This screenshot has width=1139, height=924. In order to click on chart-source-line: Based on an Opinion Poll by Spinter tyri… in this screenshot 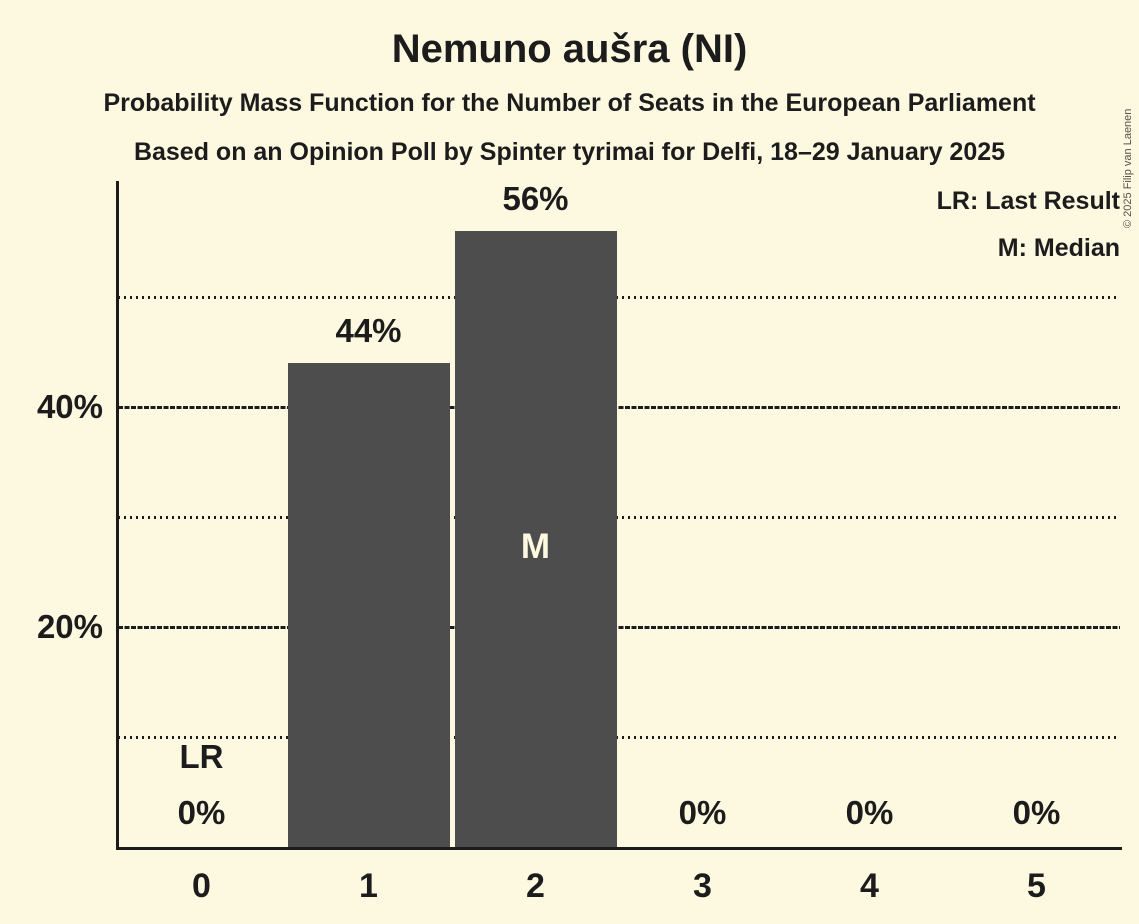, I will do `click(569, 152)`.